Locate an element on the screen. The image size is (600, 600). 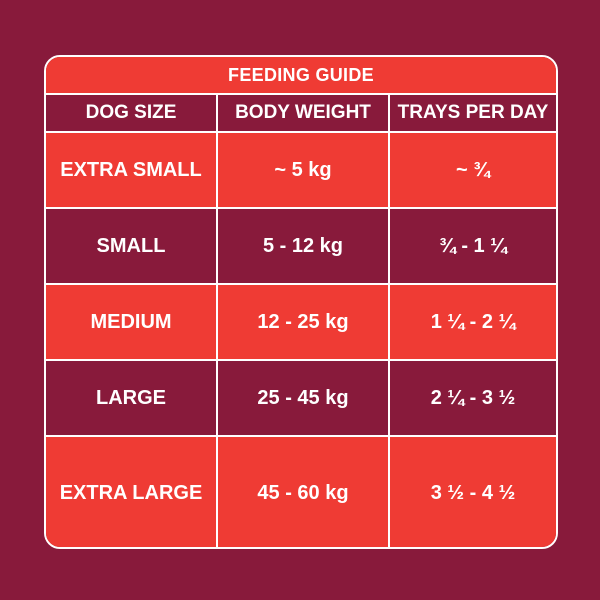
trays-per-day-cell: 3 ½ - 4 ½ is located at coordinates (472, 492).